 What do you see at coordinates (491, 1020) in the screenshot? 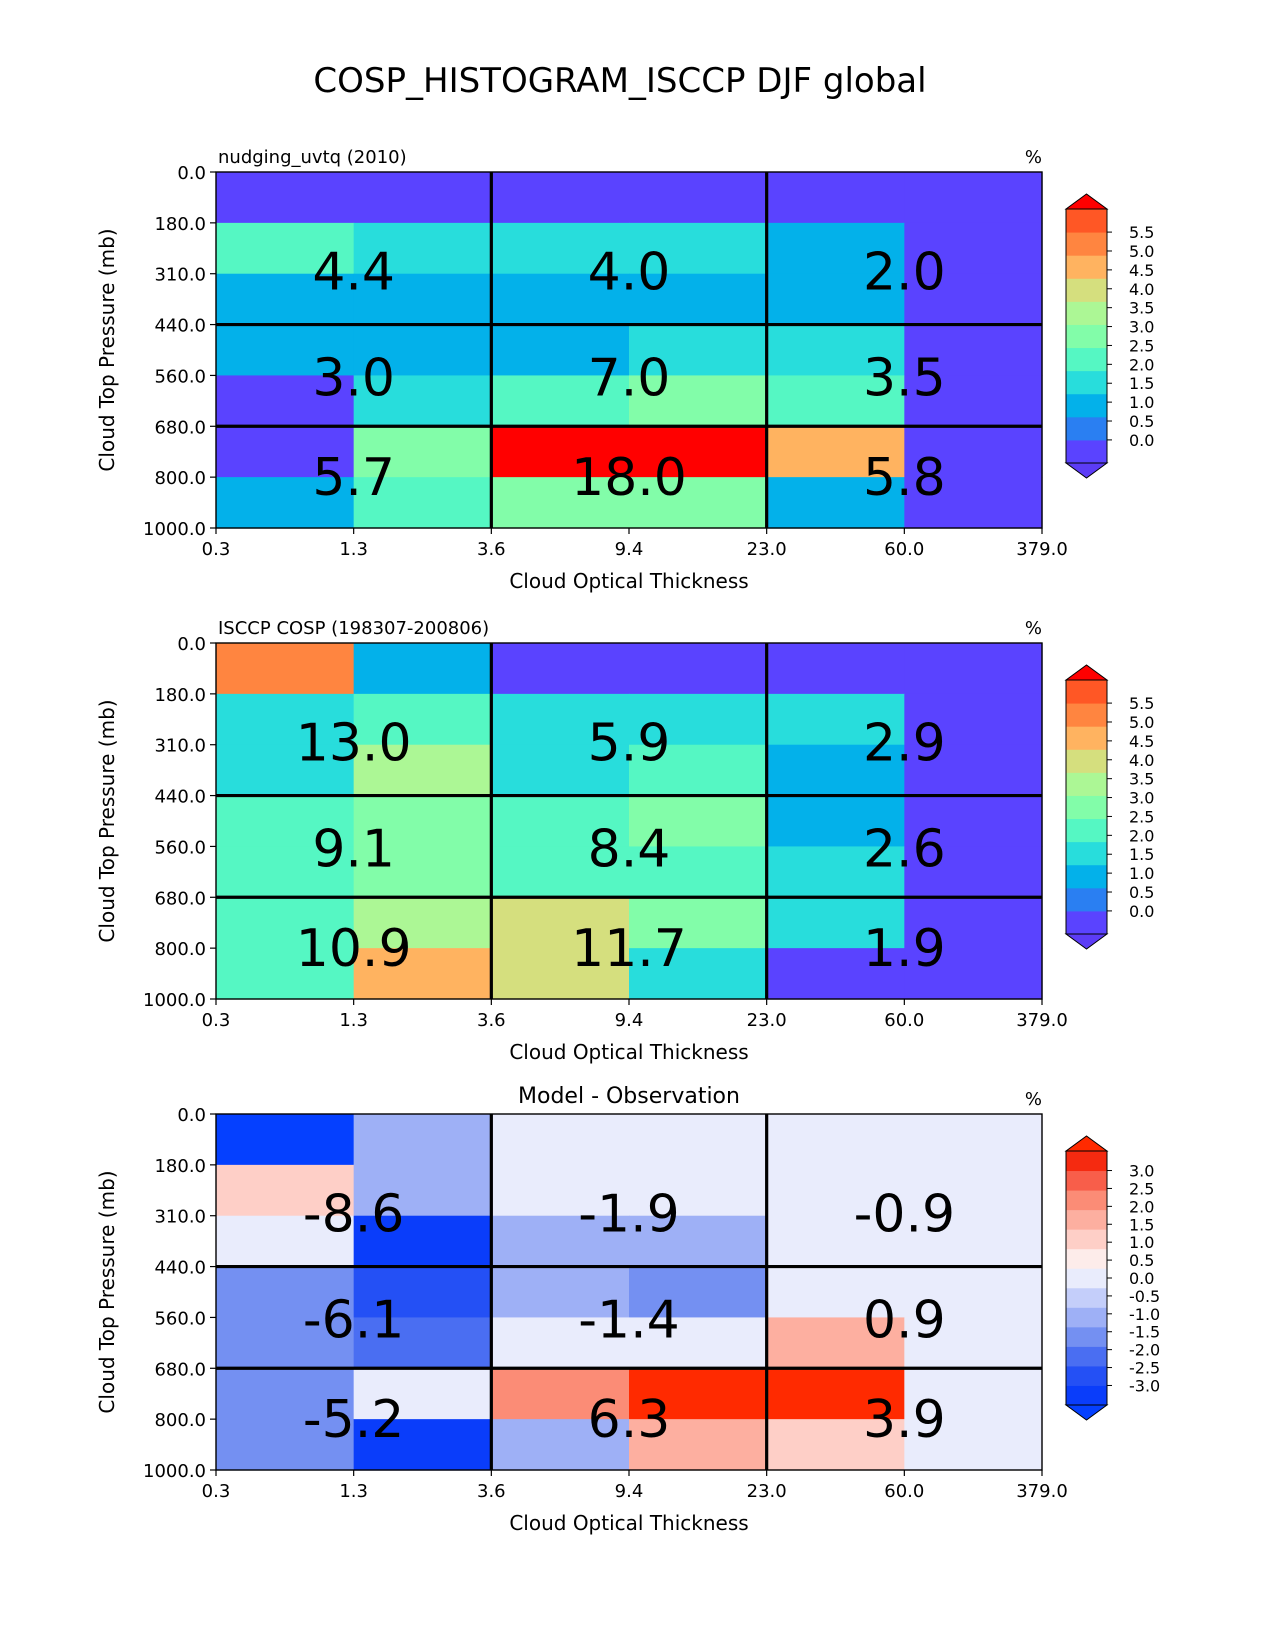
I see `x-tick-label: 3.6` at bounding box center [491, 1020].